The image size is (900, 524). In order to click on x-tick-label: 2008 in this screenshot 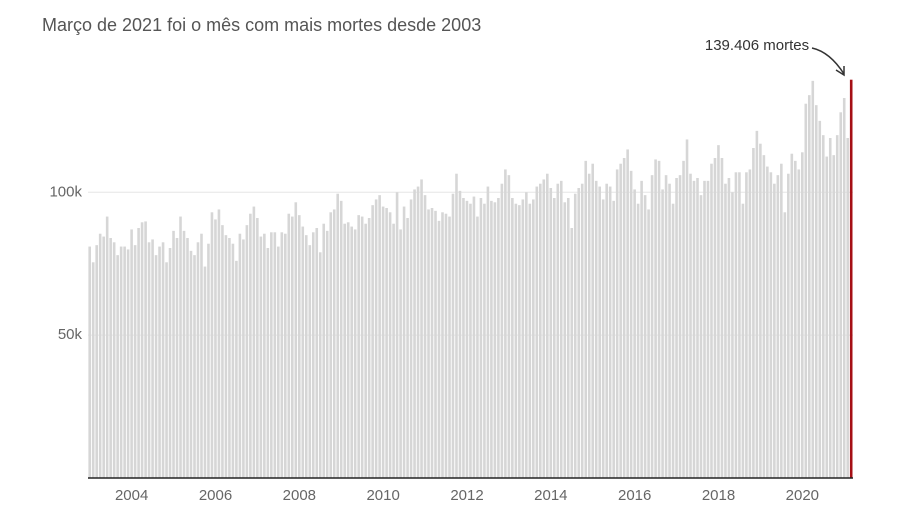, I will do `click(299, 495)`.